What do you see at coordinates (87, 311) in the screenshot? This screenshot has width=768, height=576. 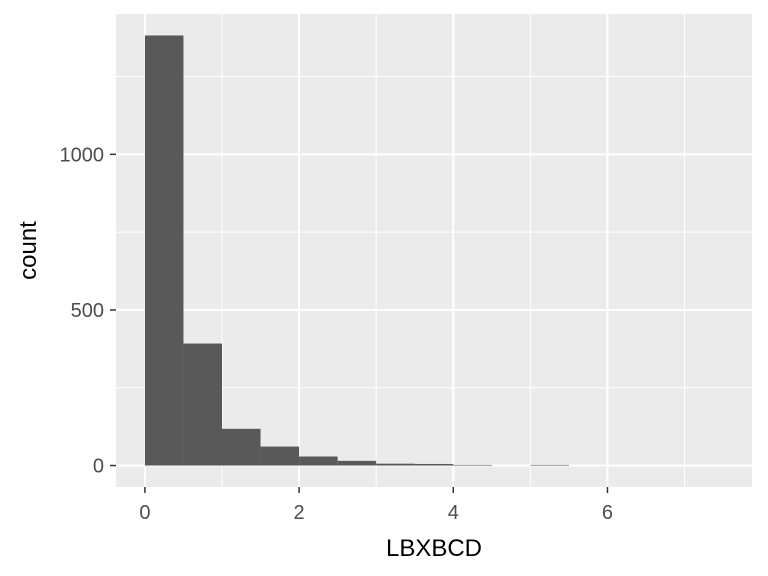 I see `y-tick-label: 500` at bounding box center [87, 311].